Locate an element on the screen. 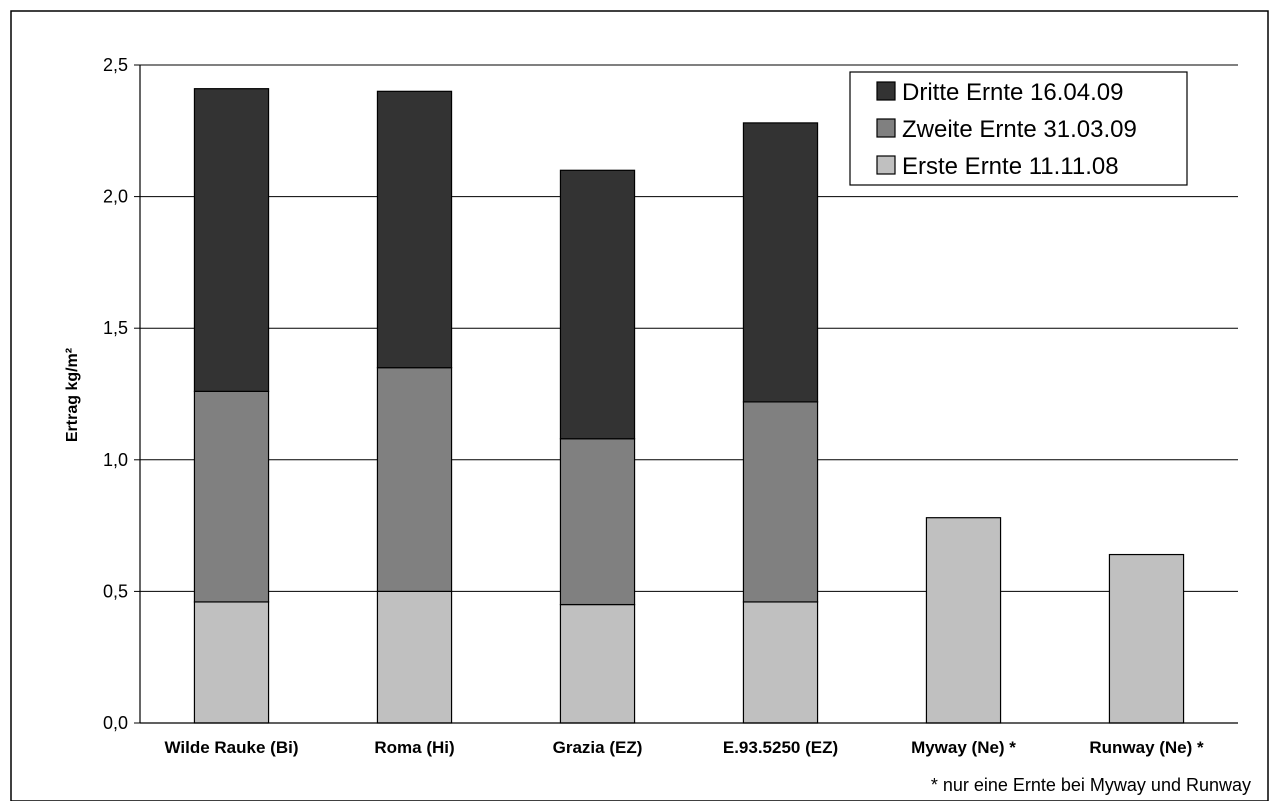 This screenshot has width=1279, height=801. y-tick-label: 2,0 is located at coordinates (115, 197).